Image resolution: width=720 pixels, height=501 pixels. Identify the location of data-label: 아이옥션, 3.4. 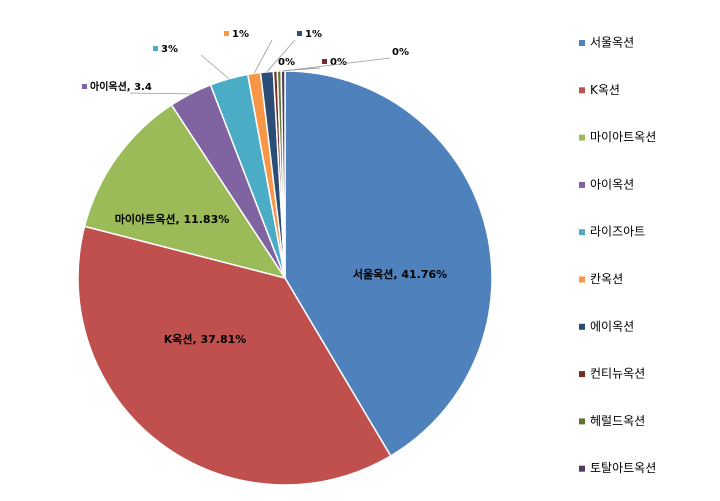
(121, 86).